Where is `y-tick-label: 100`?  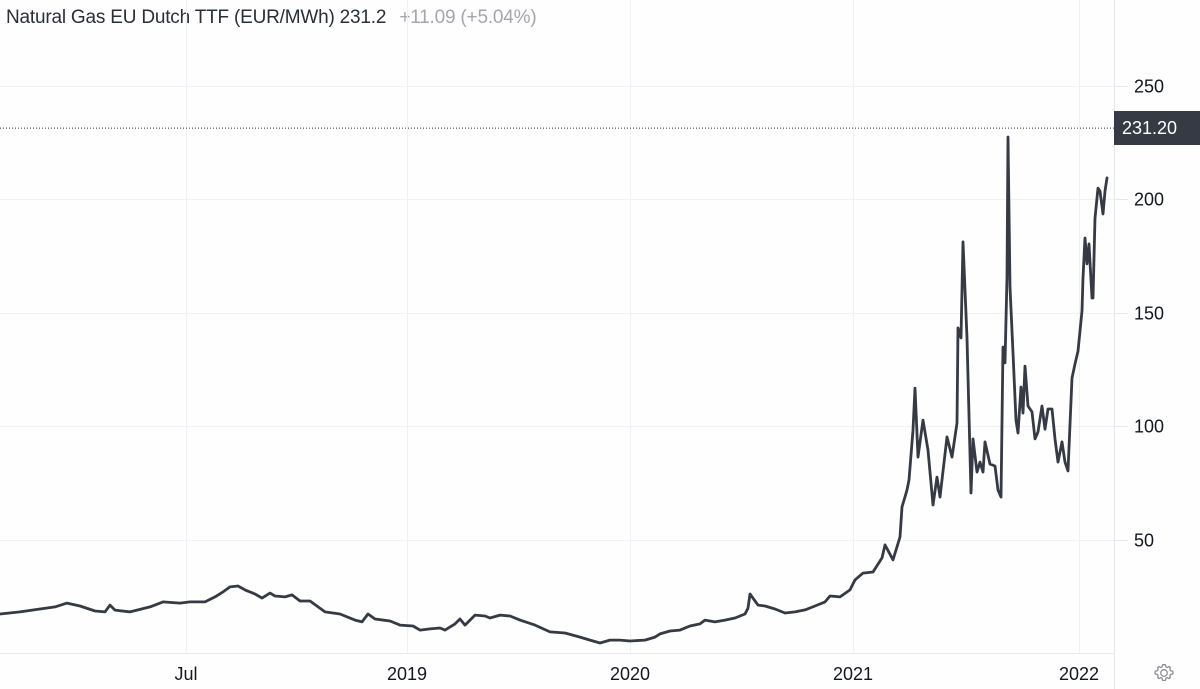 y-tick-label: 100 is located at coordinates (1149, 426).